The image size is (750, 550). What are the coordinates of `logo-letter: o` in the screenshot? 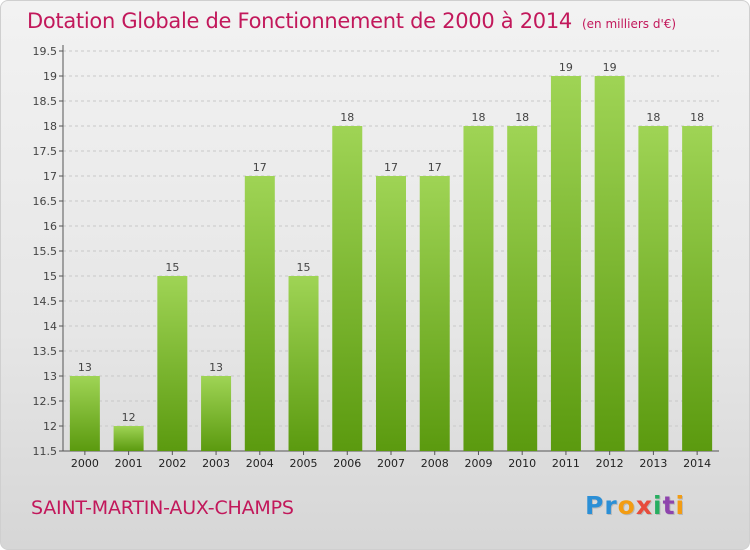 It's located at (626, 505).